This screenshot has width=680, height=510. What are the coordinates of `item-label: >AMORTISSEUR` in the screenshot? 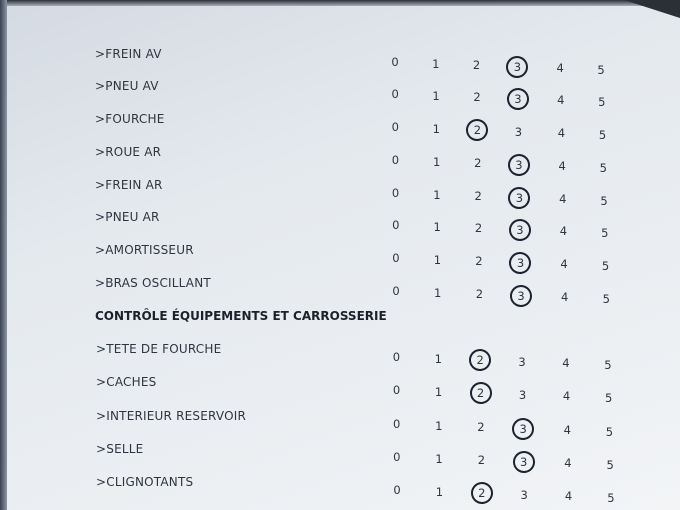 It's located at (144, 250).